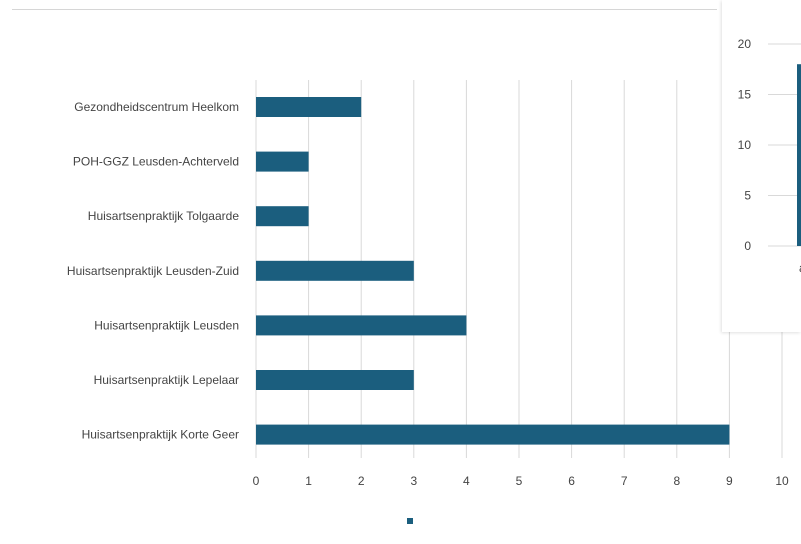 The width and height of the screenshot is (801, 544). Describe the element at coordinates (166, 380) in the screenshot. I see `category-label: Huisartsenpraktijk Lepelaar` at that location.